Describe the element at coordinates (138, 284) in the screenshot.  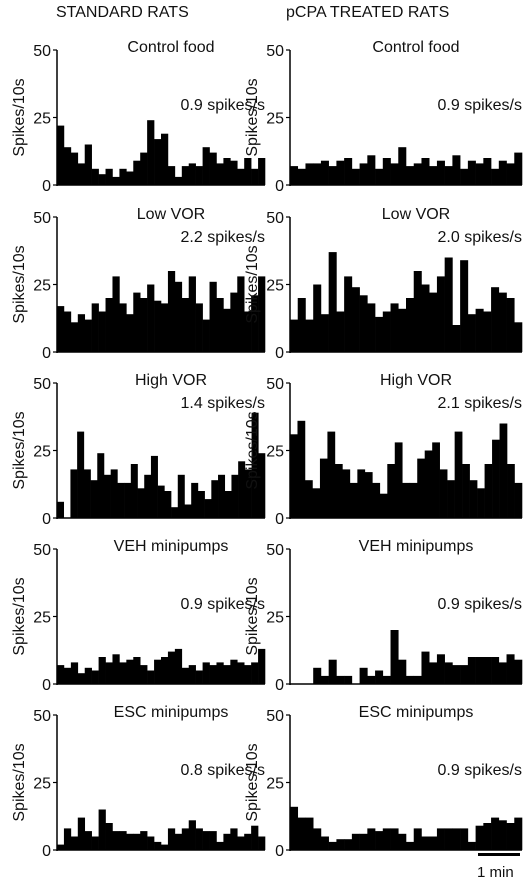
I see `histogram-panel: 0 25 50 Spikes/10s Low VOR 2.2 spikes/s` at that location.